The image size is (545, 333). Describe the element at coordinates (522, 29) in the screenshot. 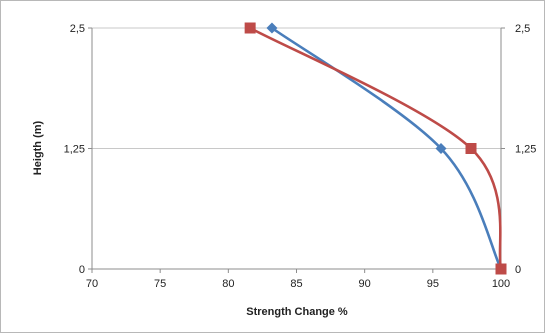

I see `y-tick-label-right: 2,5` at that location.